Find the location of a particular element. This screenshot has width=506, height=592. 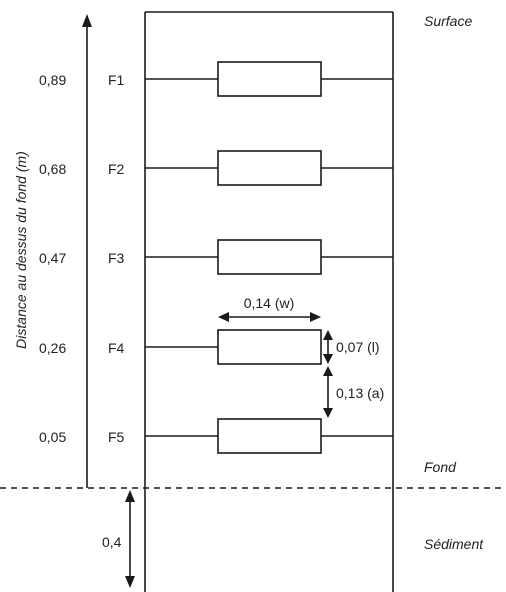

level-f2: 0,68 F2 is located at coordinates (216, 168).